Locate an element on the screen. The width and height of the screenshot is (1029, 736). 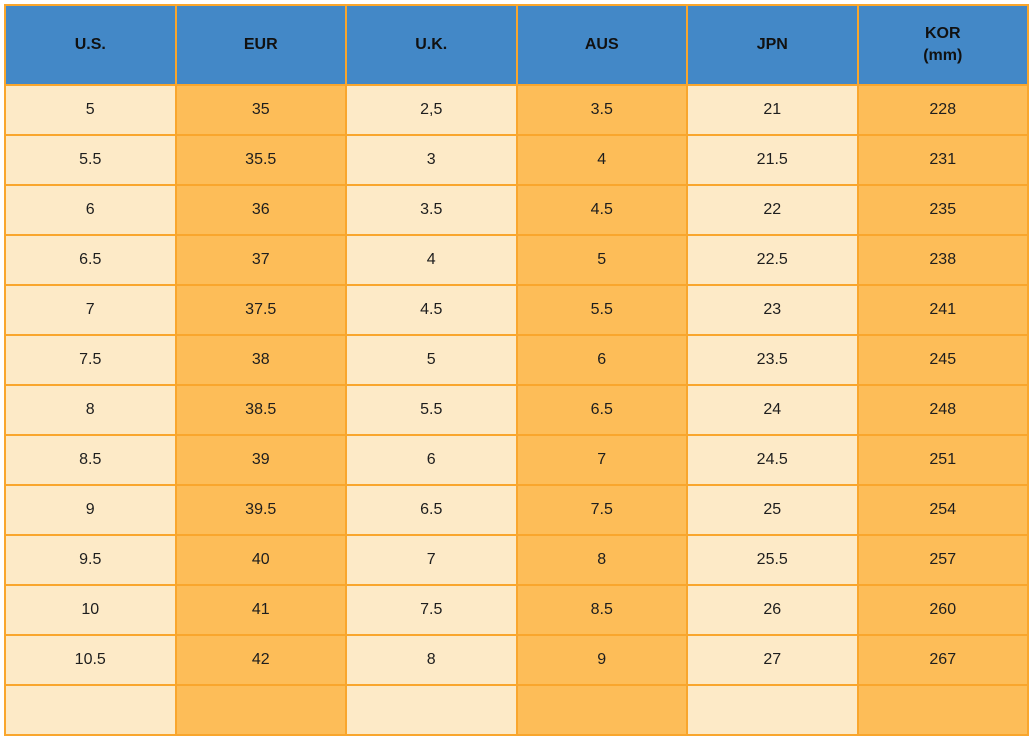
header-label-eur: EUR is located at coordinates (260, 45).